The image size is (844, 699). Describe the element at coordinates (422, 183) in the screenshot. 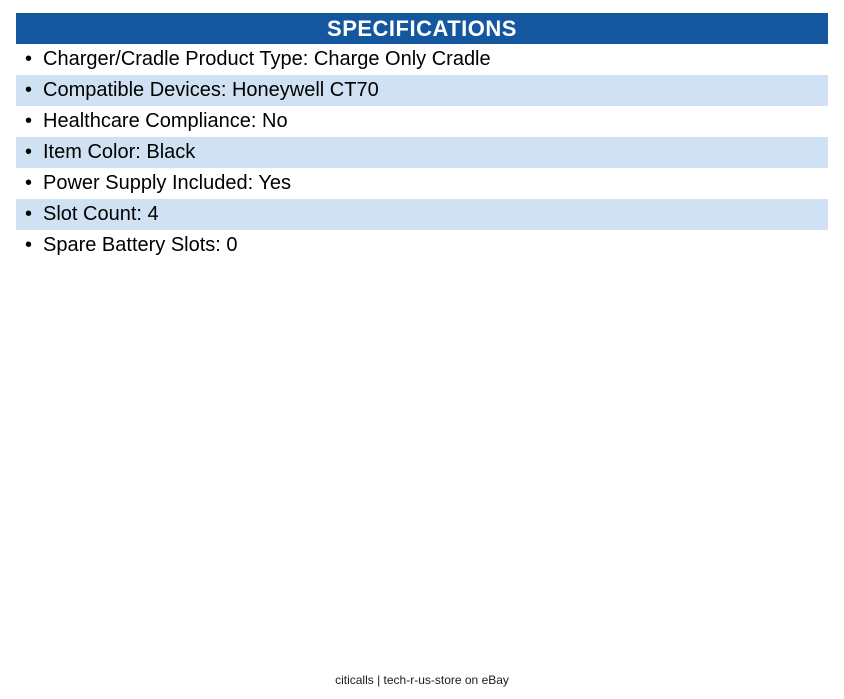

I see `spec-row: • Power Supply Included: Yes` at that location.